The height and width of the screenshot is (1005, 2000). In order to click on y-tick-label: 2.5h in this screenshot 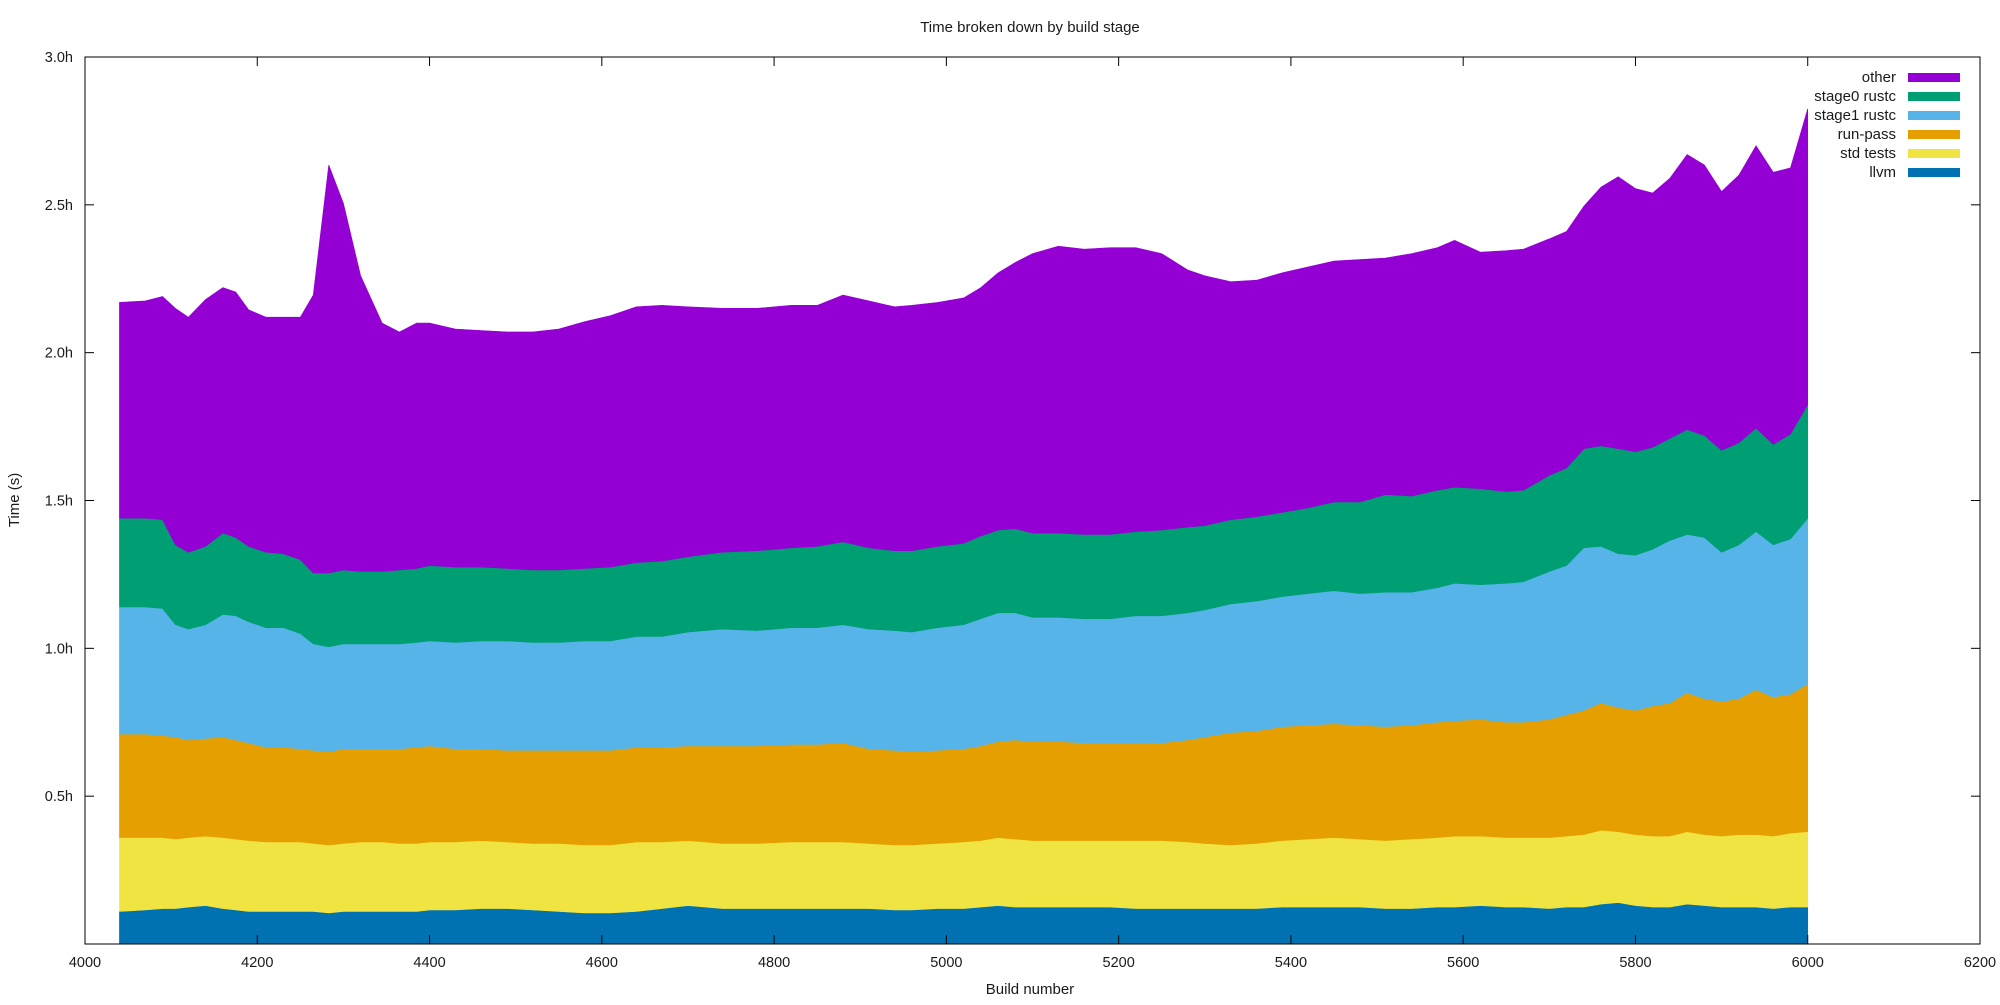, I will do `click(59, 206)`.